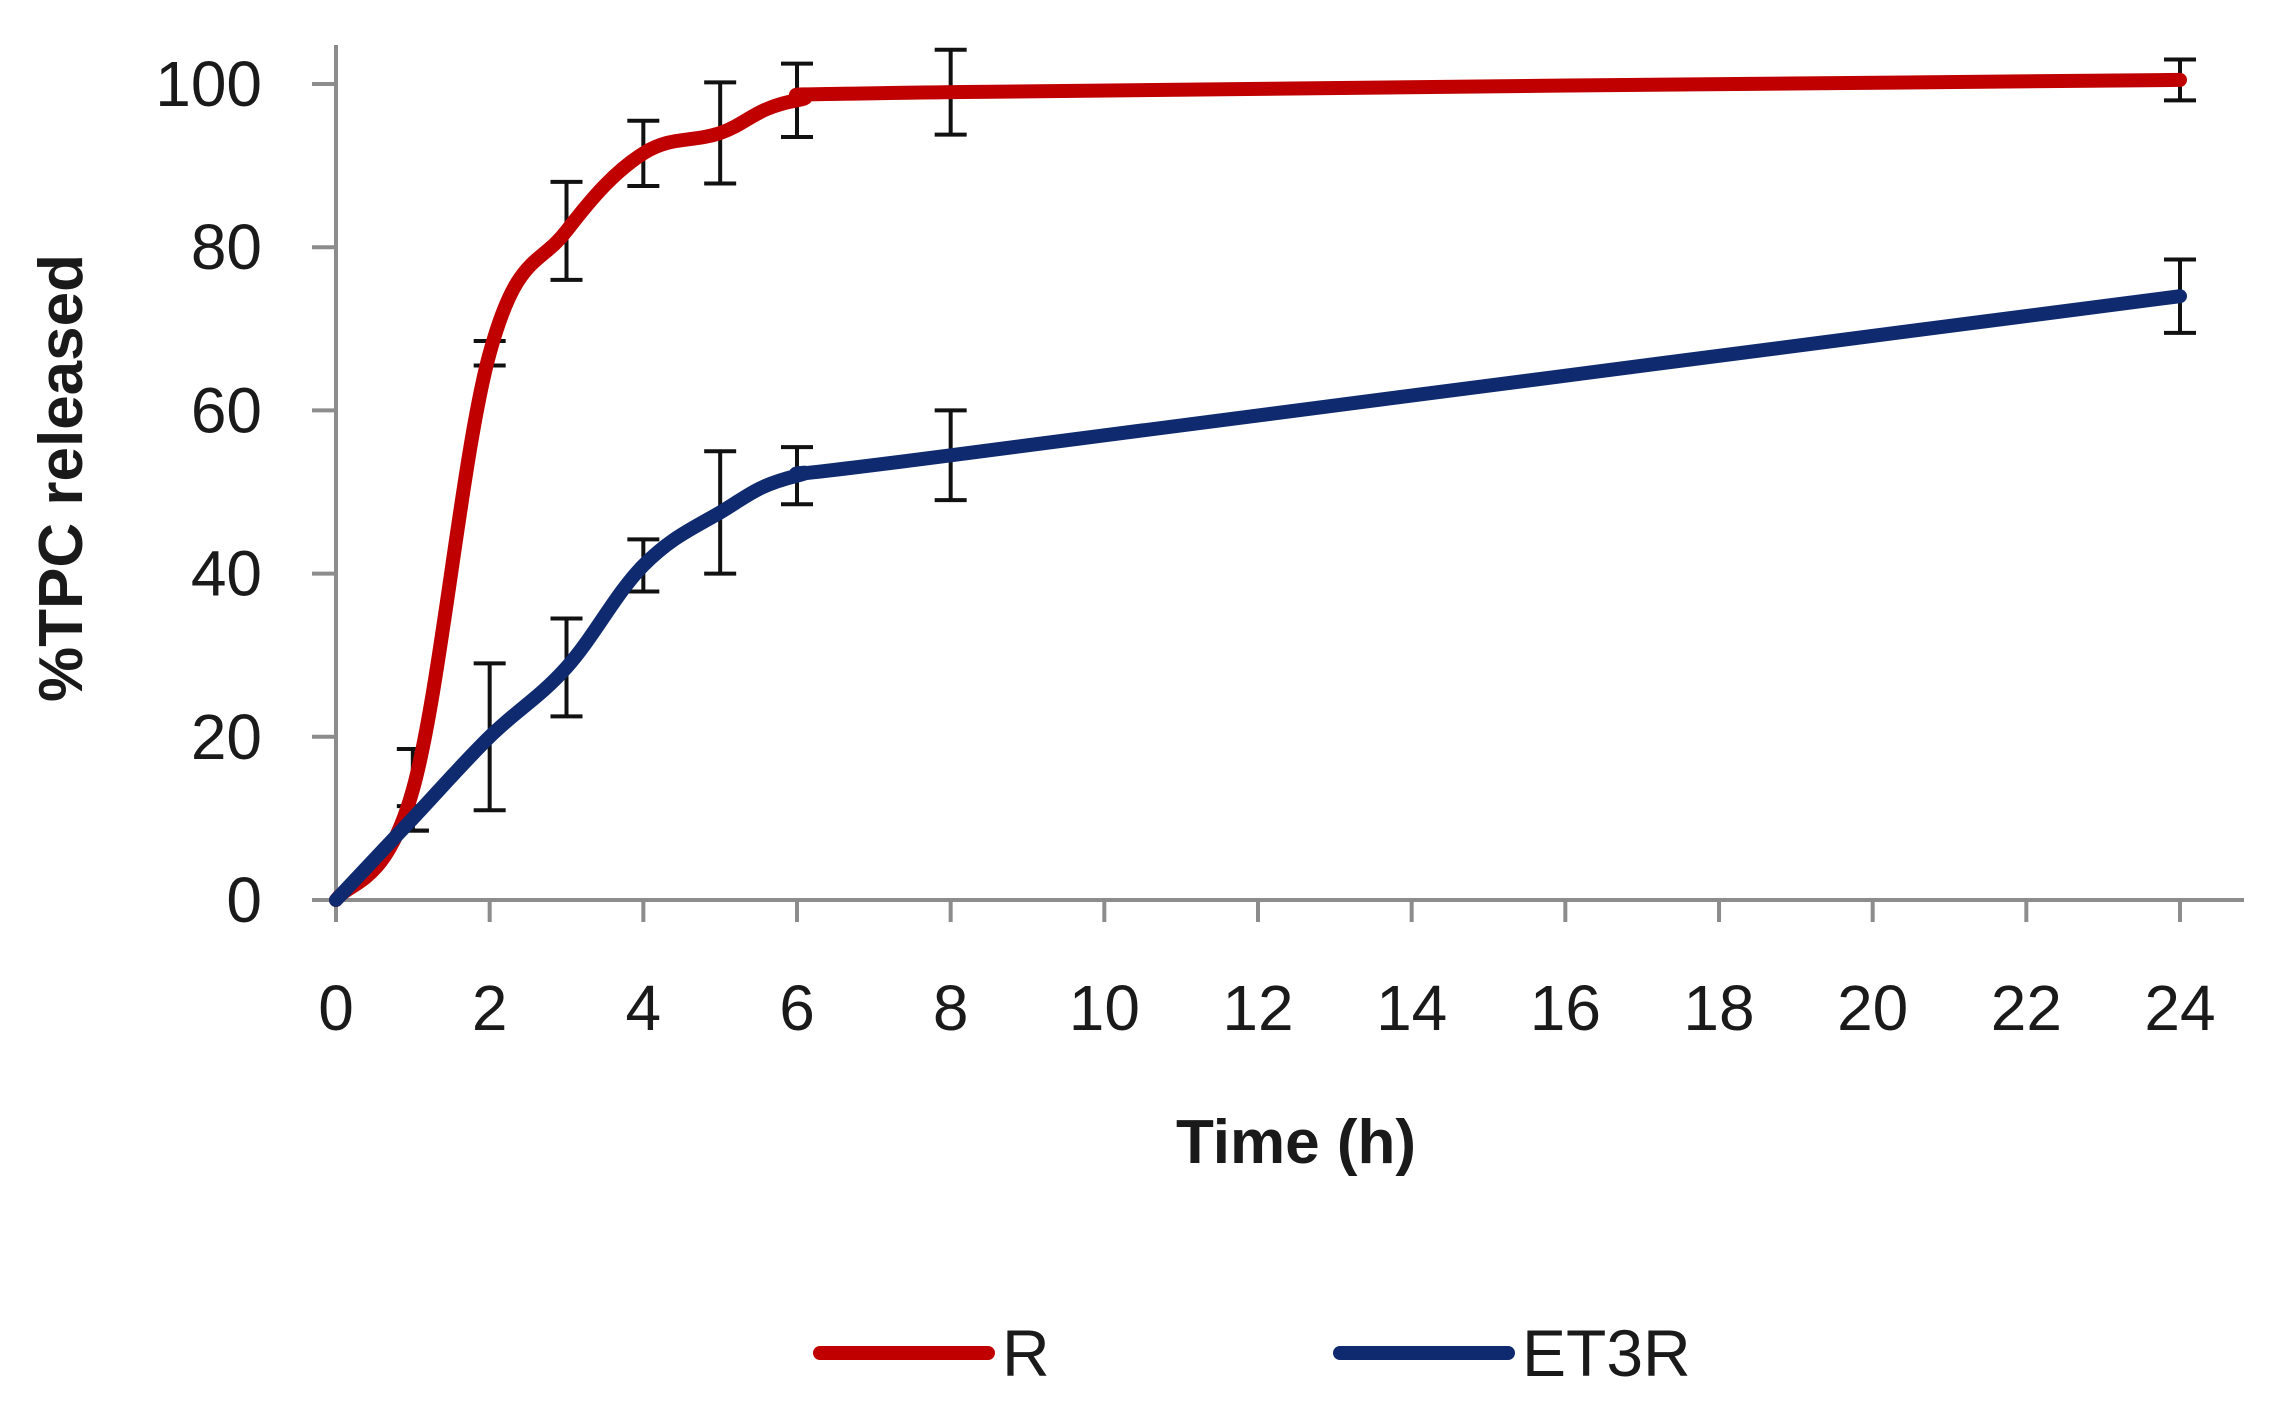  I want to click on legend-item-et3r: ET3R, so click(1512, 1353).